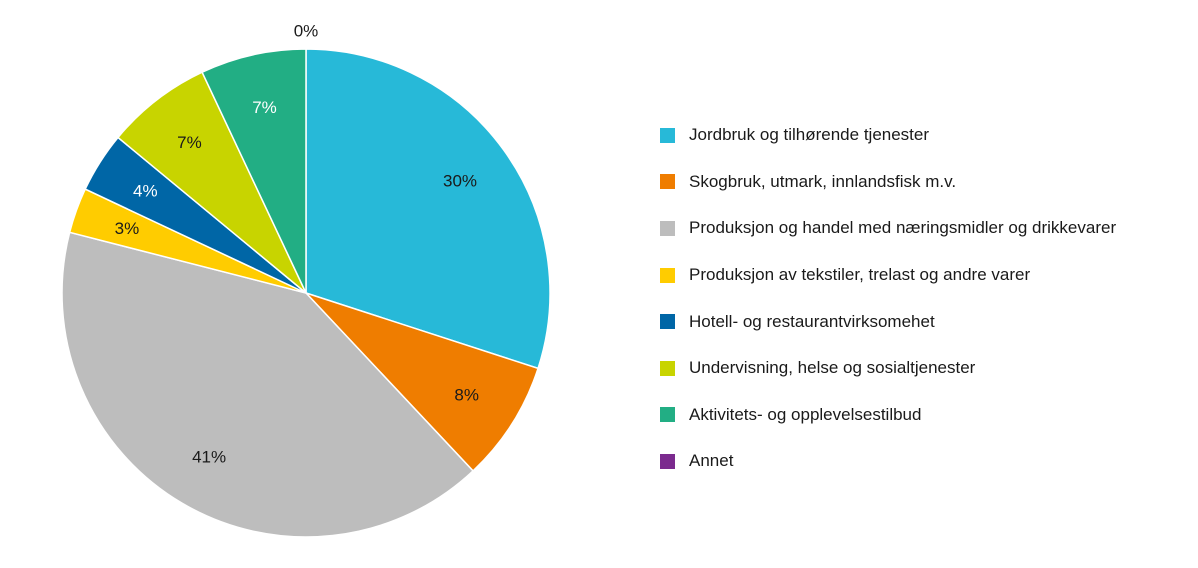 The image size is (1198, 568). What do you see at coordinates (145, 191) in the screenshot?
I see `slice-value-label-hotell-og-restaurantvirksomehet: 4%` at bounding box center [145, 191].